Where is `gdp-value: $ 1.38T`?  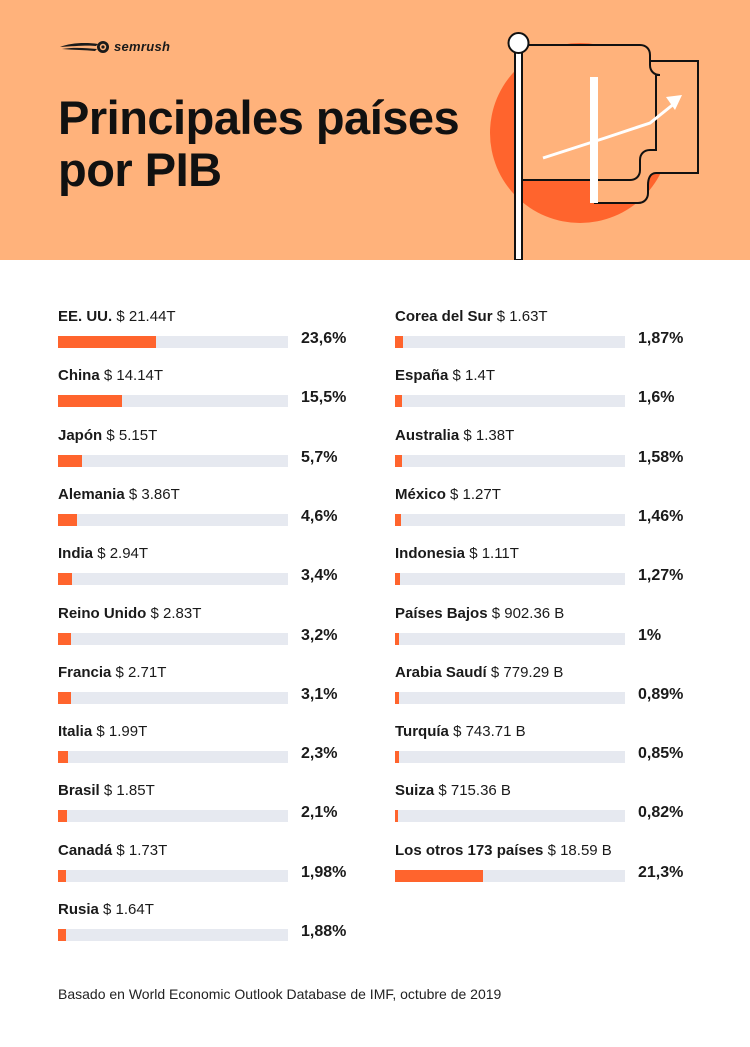
gdp-value: $ 1.38T is located at coordinates (489, 435).